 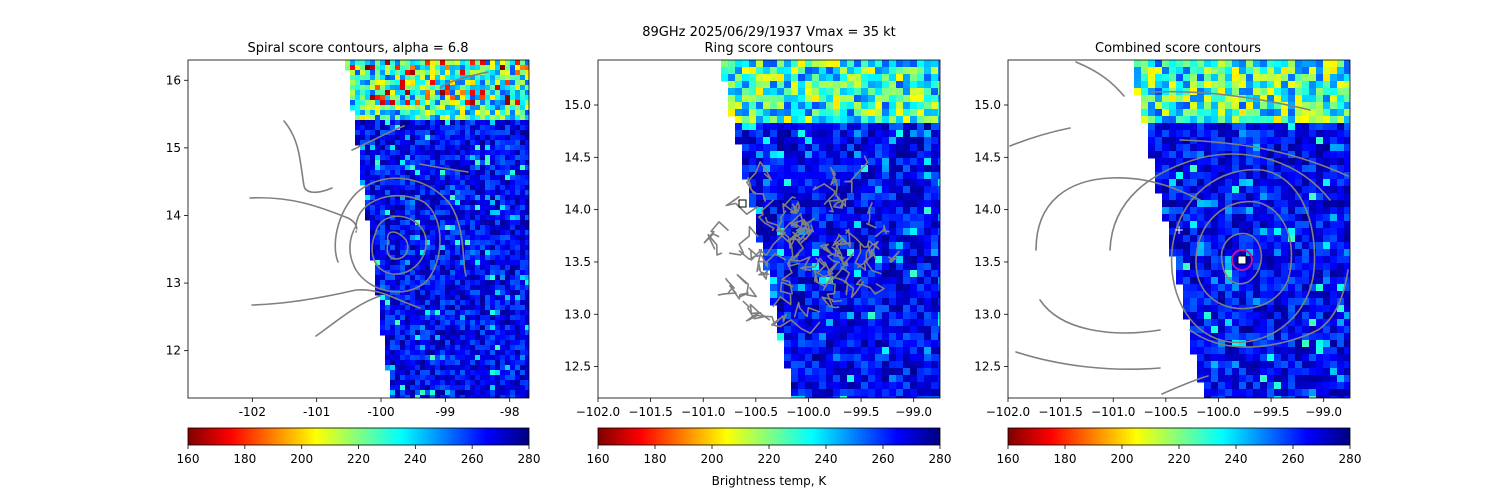 I want to click on colorbar-label: Brightness temp, K, so click(x=770, y=481).